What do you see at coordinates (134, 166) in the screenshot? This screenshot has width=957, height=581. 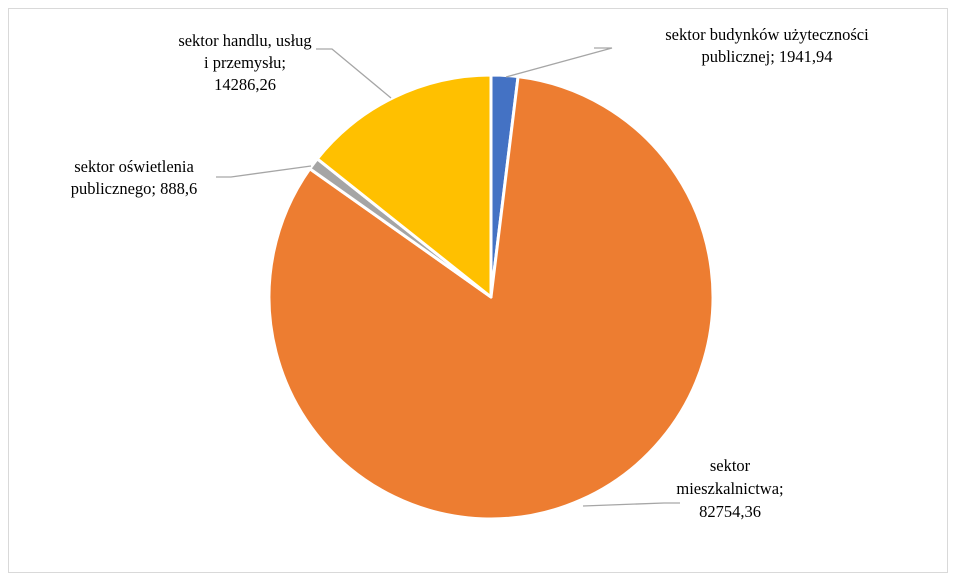 I see `data-label-3-line-1: sektor oświetlenia` at bounding box center [134, 166].